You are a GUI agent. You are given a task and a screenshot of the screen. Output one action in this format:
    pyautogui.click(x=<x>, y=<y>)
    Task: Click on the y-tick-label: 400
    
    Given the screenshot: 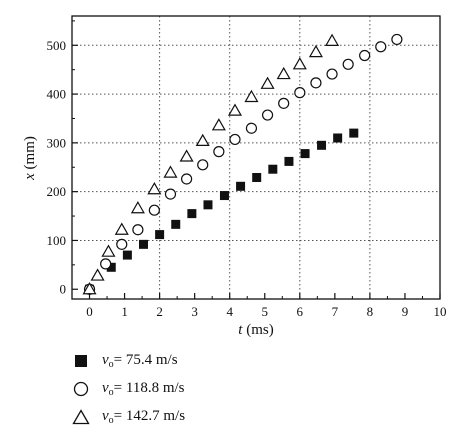 What is the action you would take?
    pyautogui.click(x=57, y=94)
    